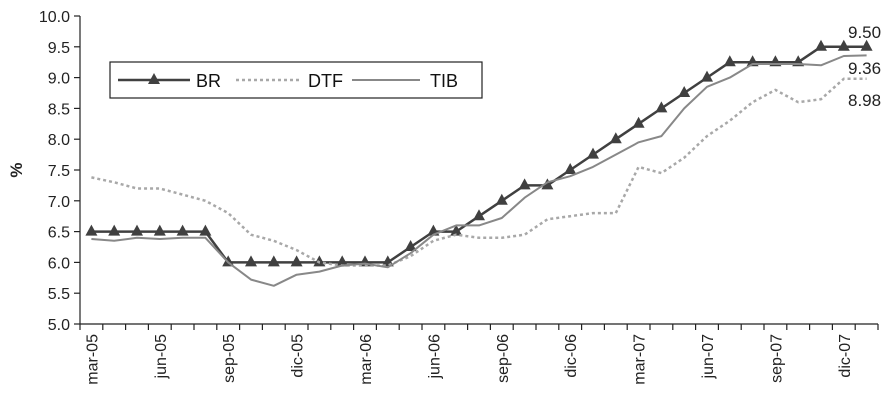 This screenshot has width=884, height=402. I want to click on y-tick-label: 9.5, so click(59, 48).